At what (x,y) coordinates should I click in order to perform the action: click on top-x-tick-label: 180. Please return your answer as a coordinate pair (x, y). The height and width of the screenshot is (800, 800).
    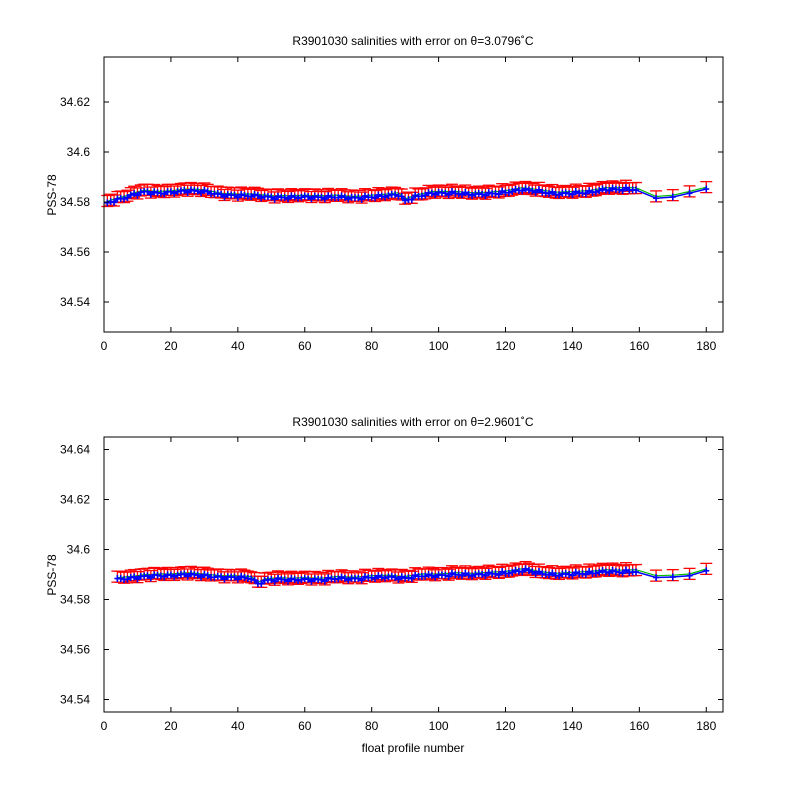
    Looking at the image, I should click on (706, 346).